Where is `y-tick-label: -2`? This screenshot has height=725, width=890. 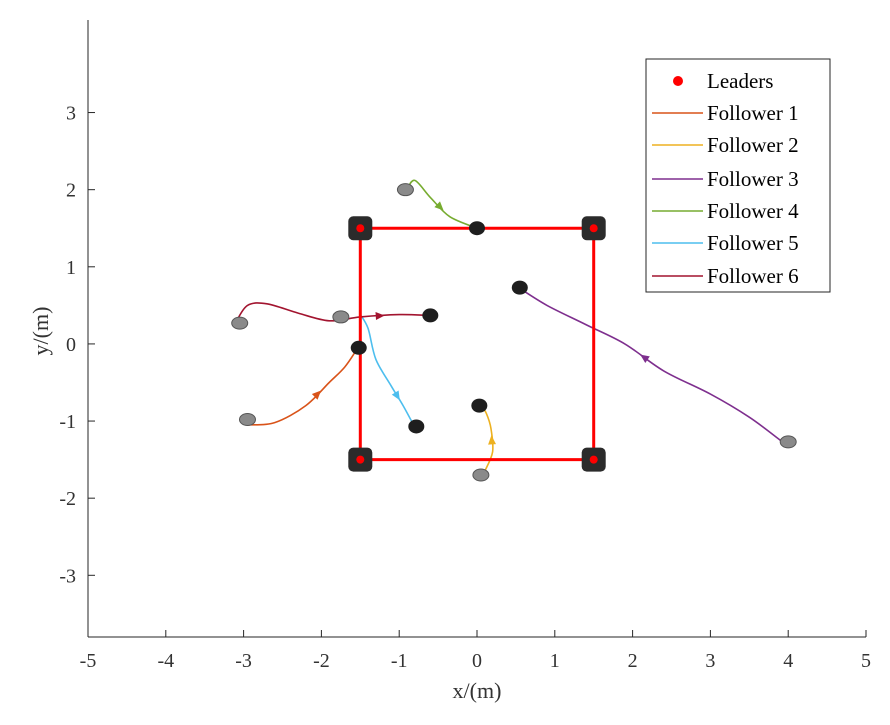 y-tick-label: -2 is located at coordinates (67, 499).